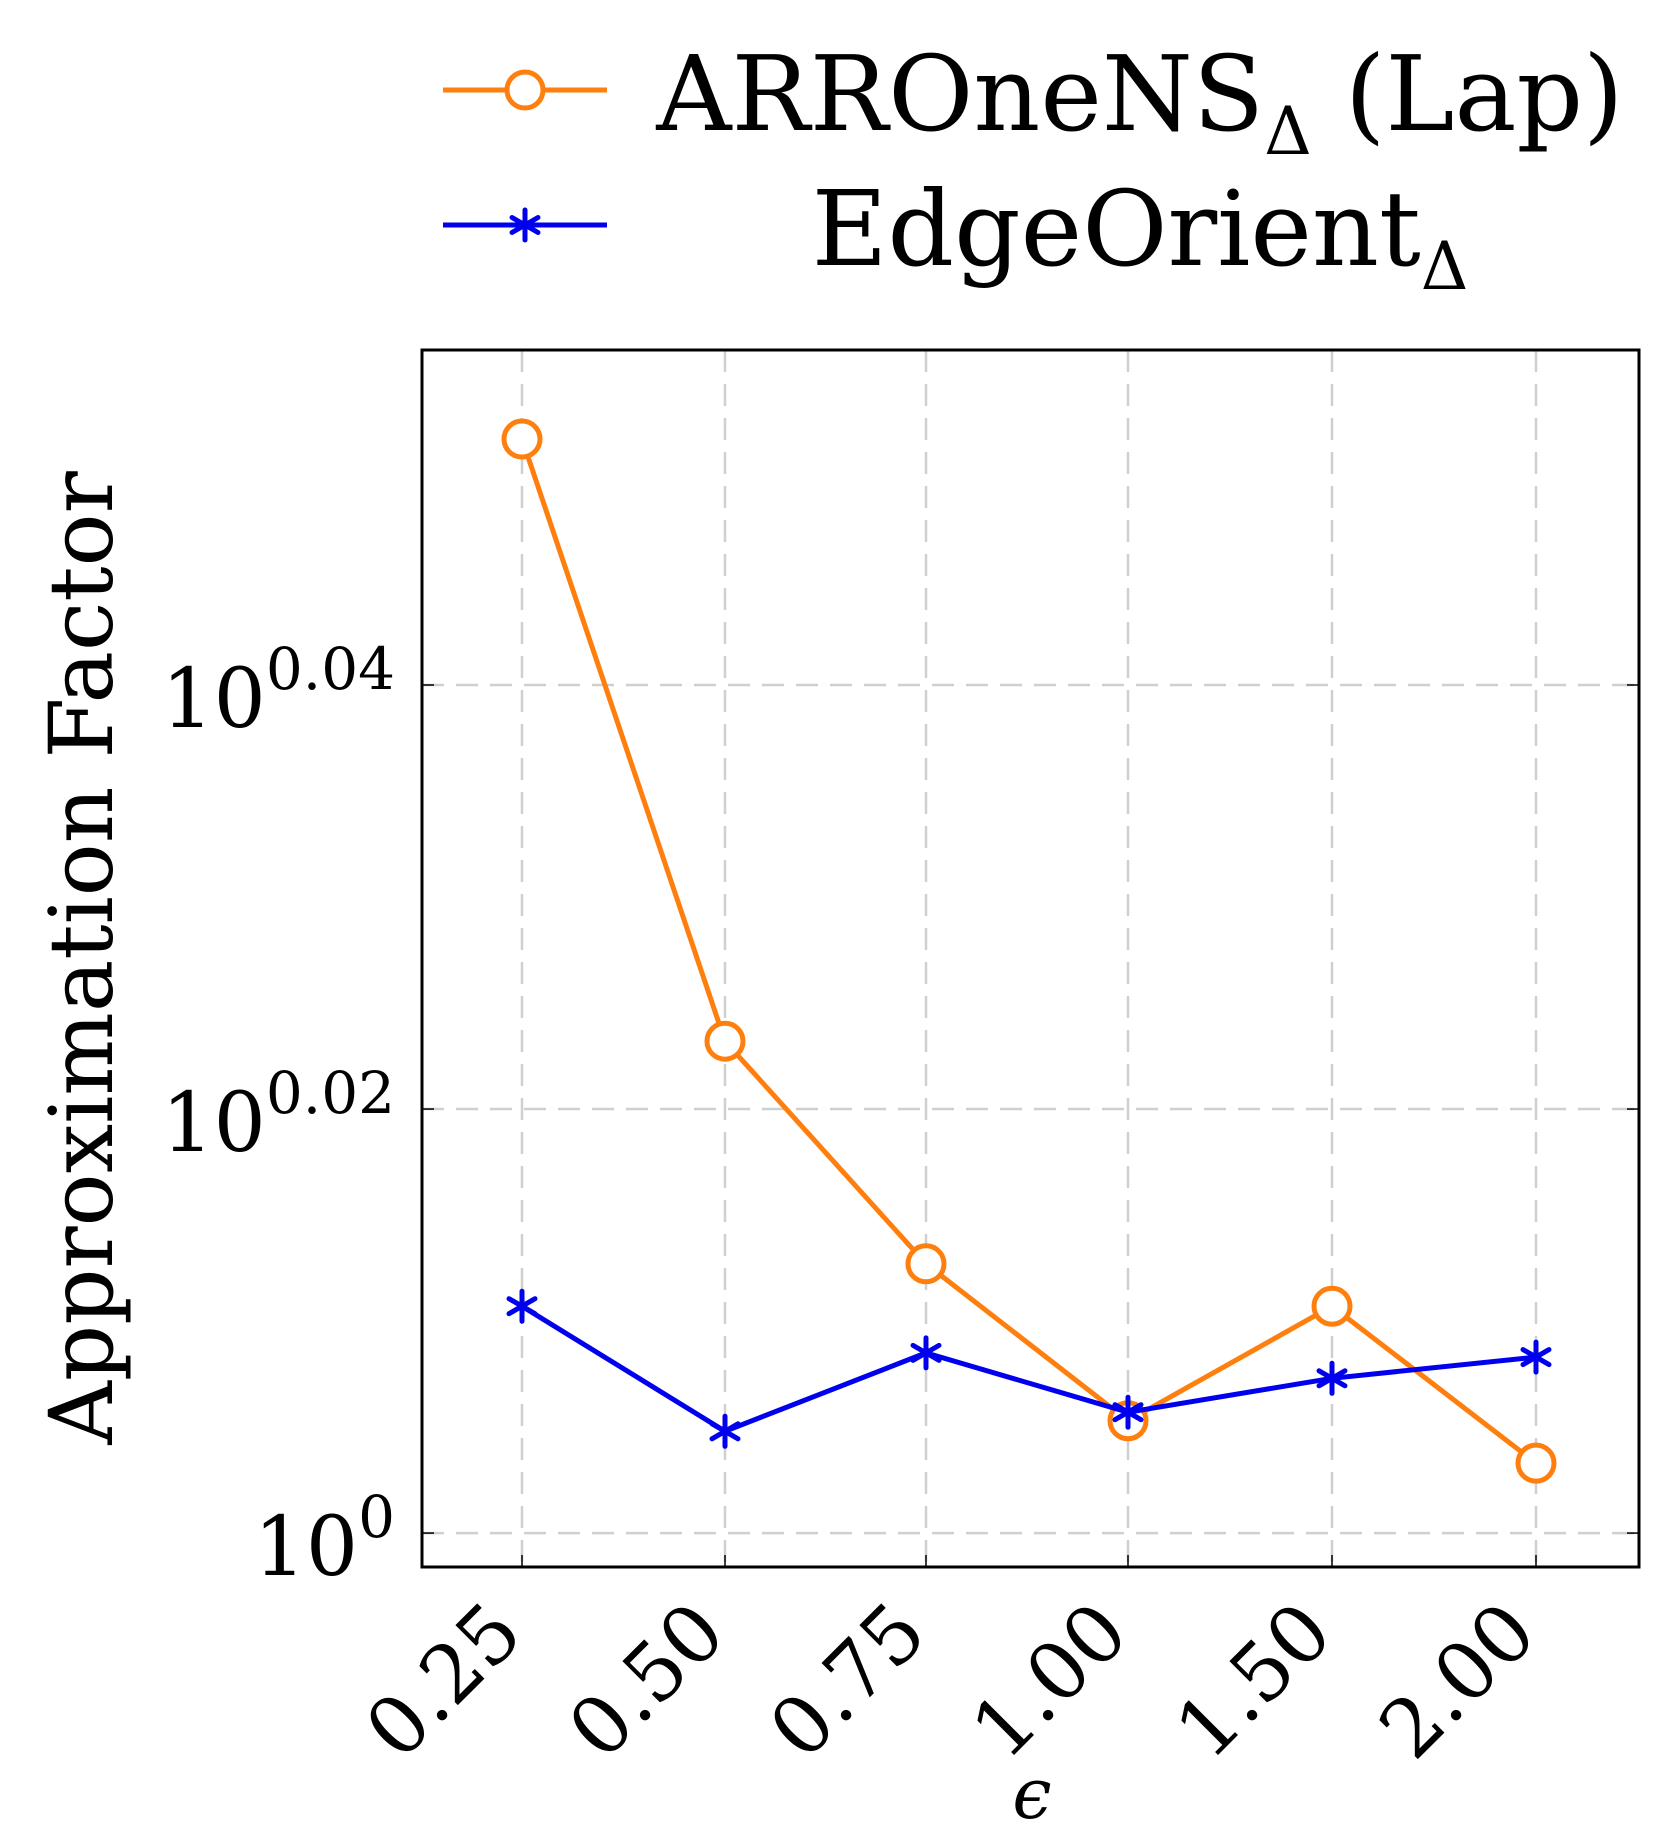  I want to click on y-tick-exponent: 0.02, so click(330, 1093).